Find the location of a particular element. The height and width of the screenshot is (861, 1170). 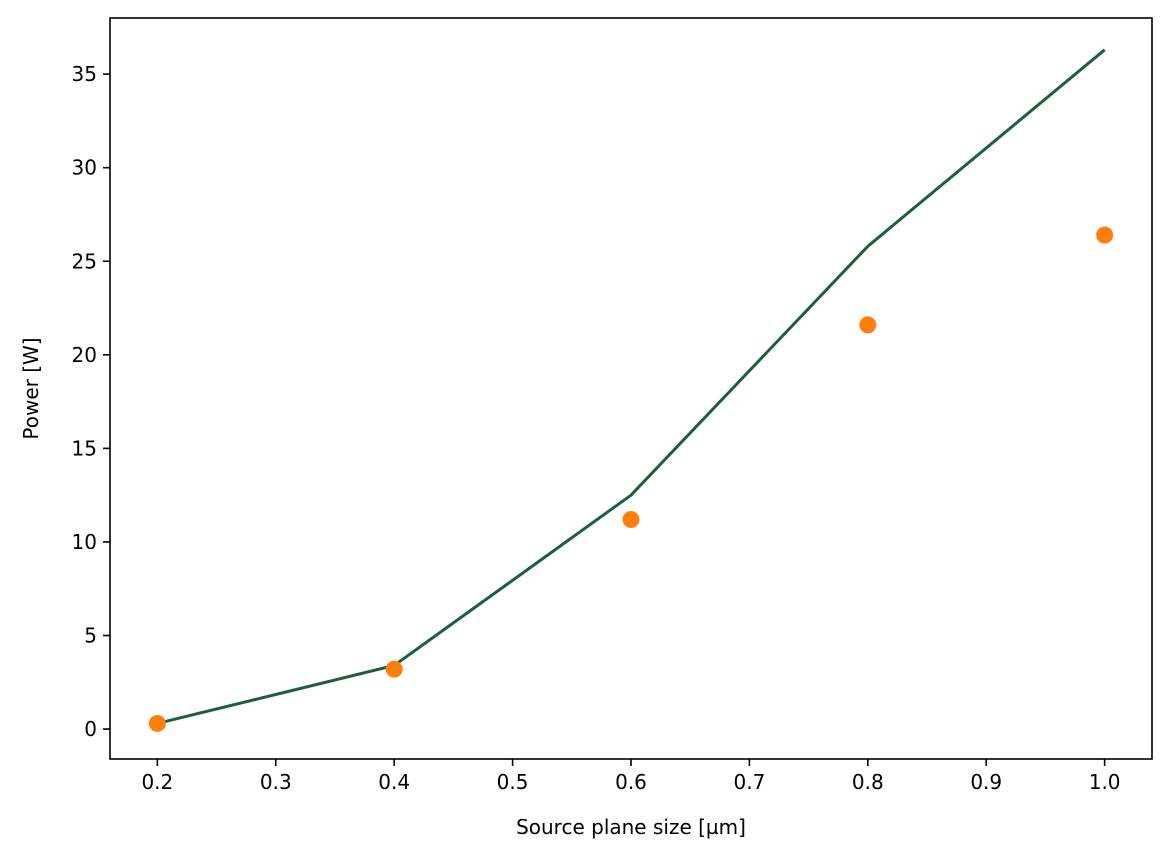

y-axis-label: Power [W] is located at coordinates (31, 388).